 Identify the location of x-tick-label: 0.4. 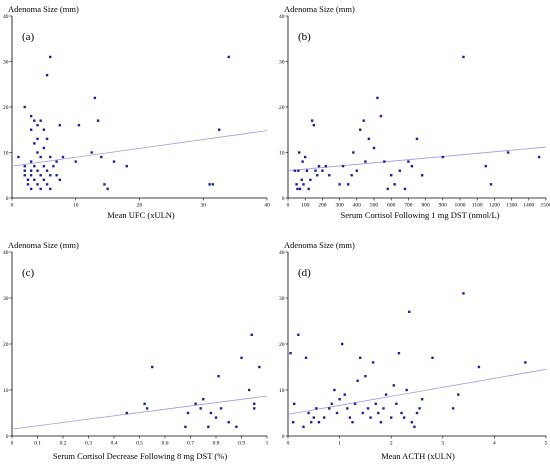
(114, 444).